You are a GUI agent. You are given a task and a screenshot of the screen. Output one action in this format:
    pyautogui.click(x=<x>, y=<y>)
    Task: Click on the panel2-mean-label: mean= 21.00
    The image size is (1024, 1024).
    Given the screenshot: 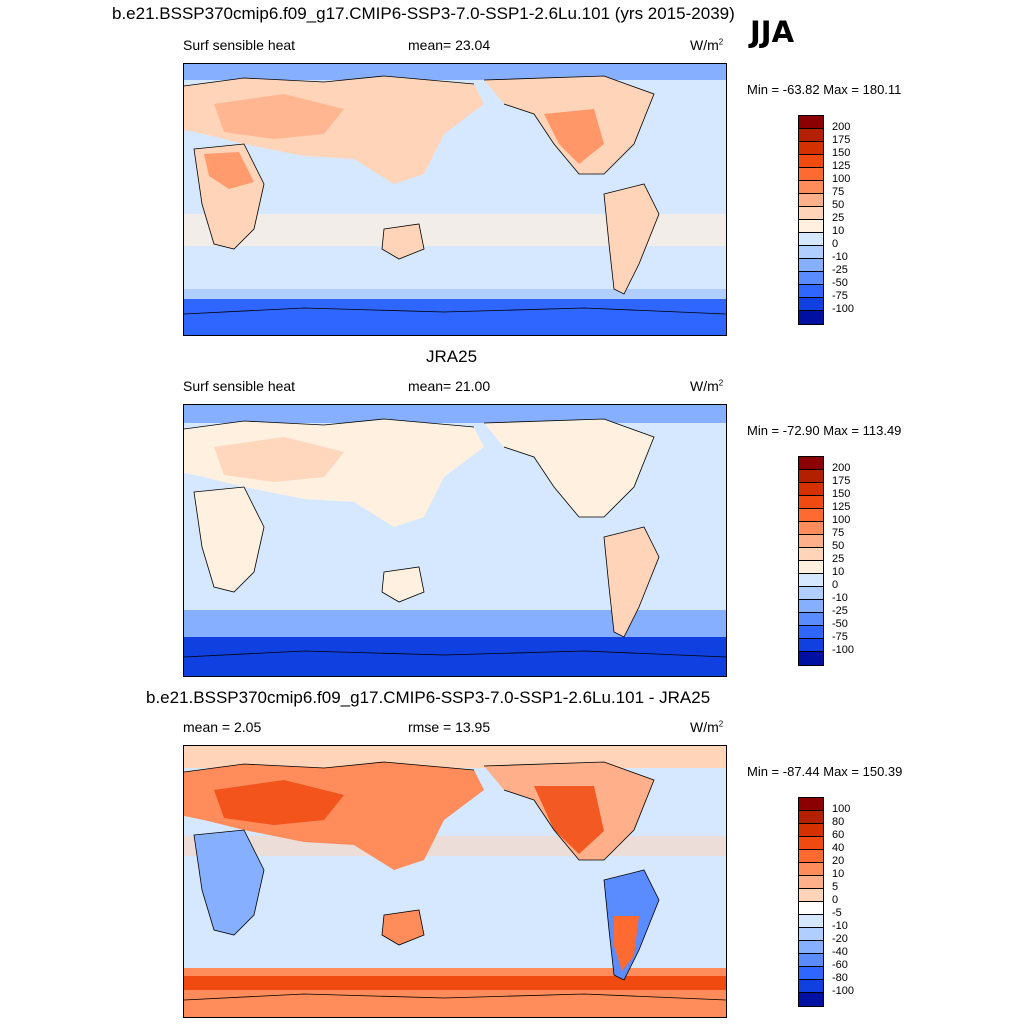 What is the action you would take?
    pyautogui.click(x=449, y=386)
    